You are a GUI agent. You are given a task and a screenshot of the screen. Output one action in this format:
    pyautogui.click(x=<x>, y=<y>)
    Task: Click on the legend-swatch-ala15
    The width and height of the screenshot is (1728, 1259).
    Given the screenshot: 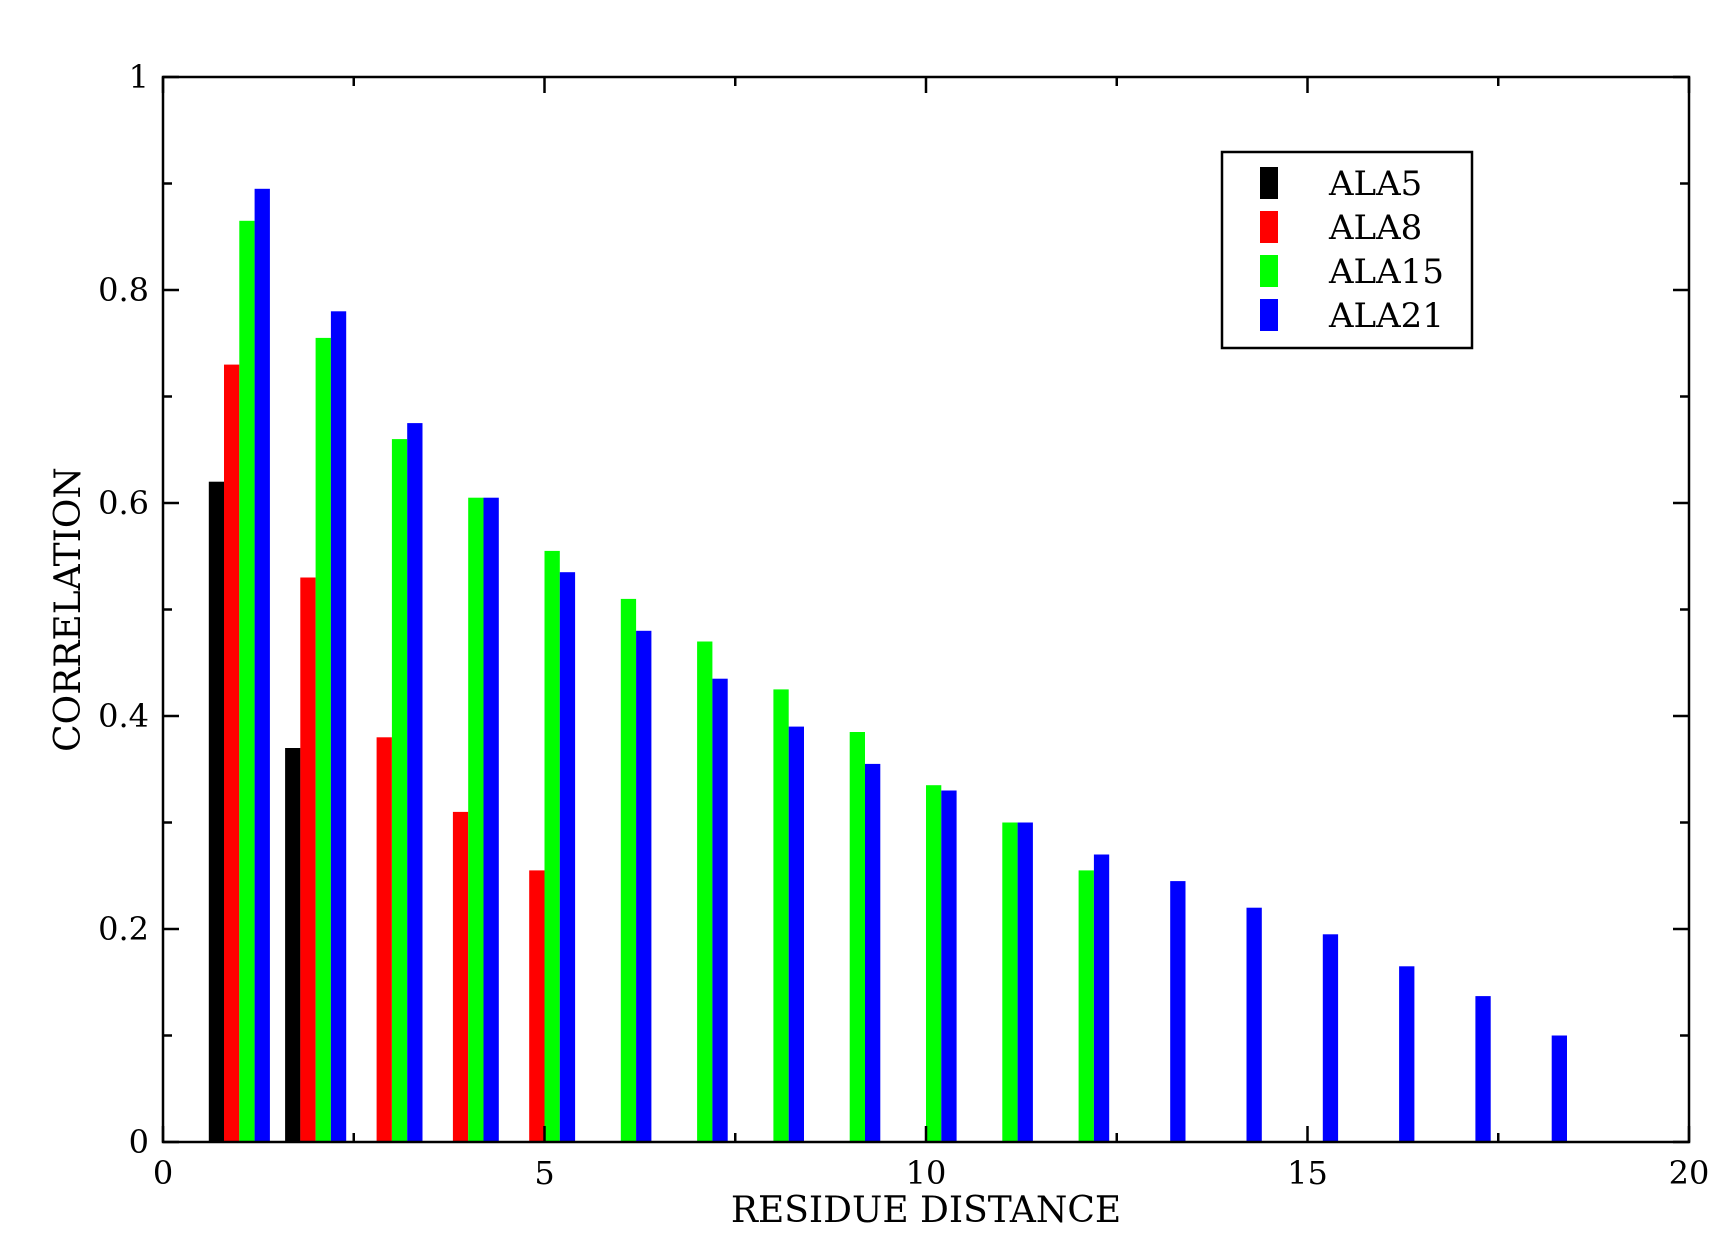 What is the action you would take?
    pyautogui.click(x=1269, y=271)
    